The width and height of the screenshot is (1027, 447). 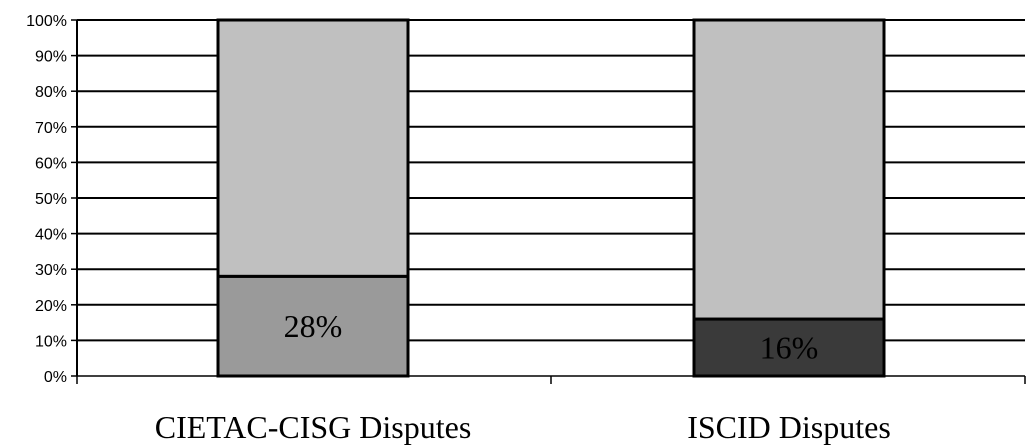 I want to click on data-label: 16%, so click(x=789, y=348).